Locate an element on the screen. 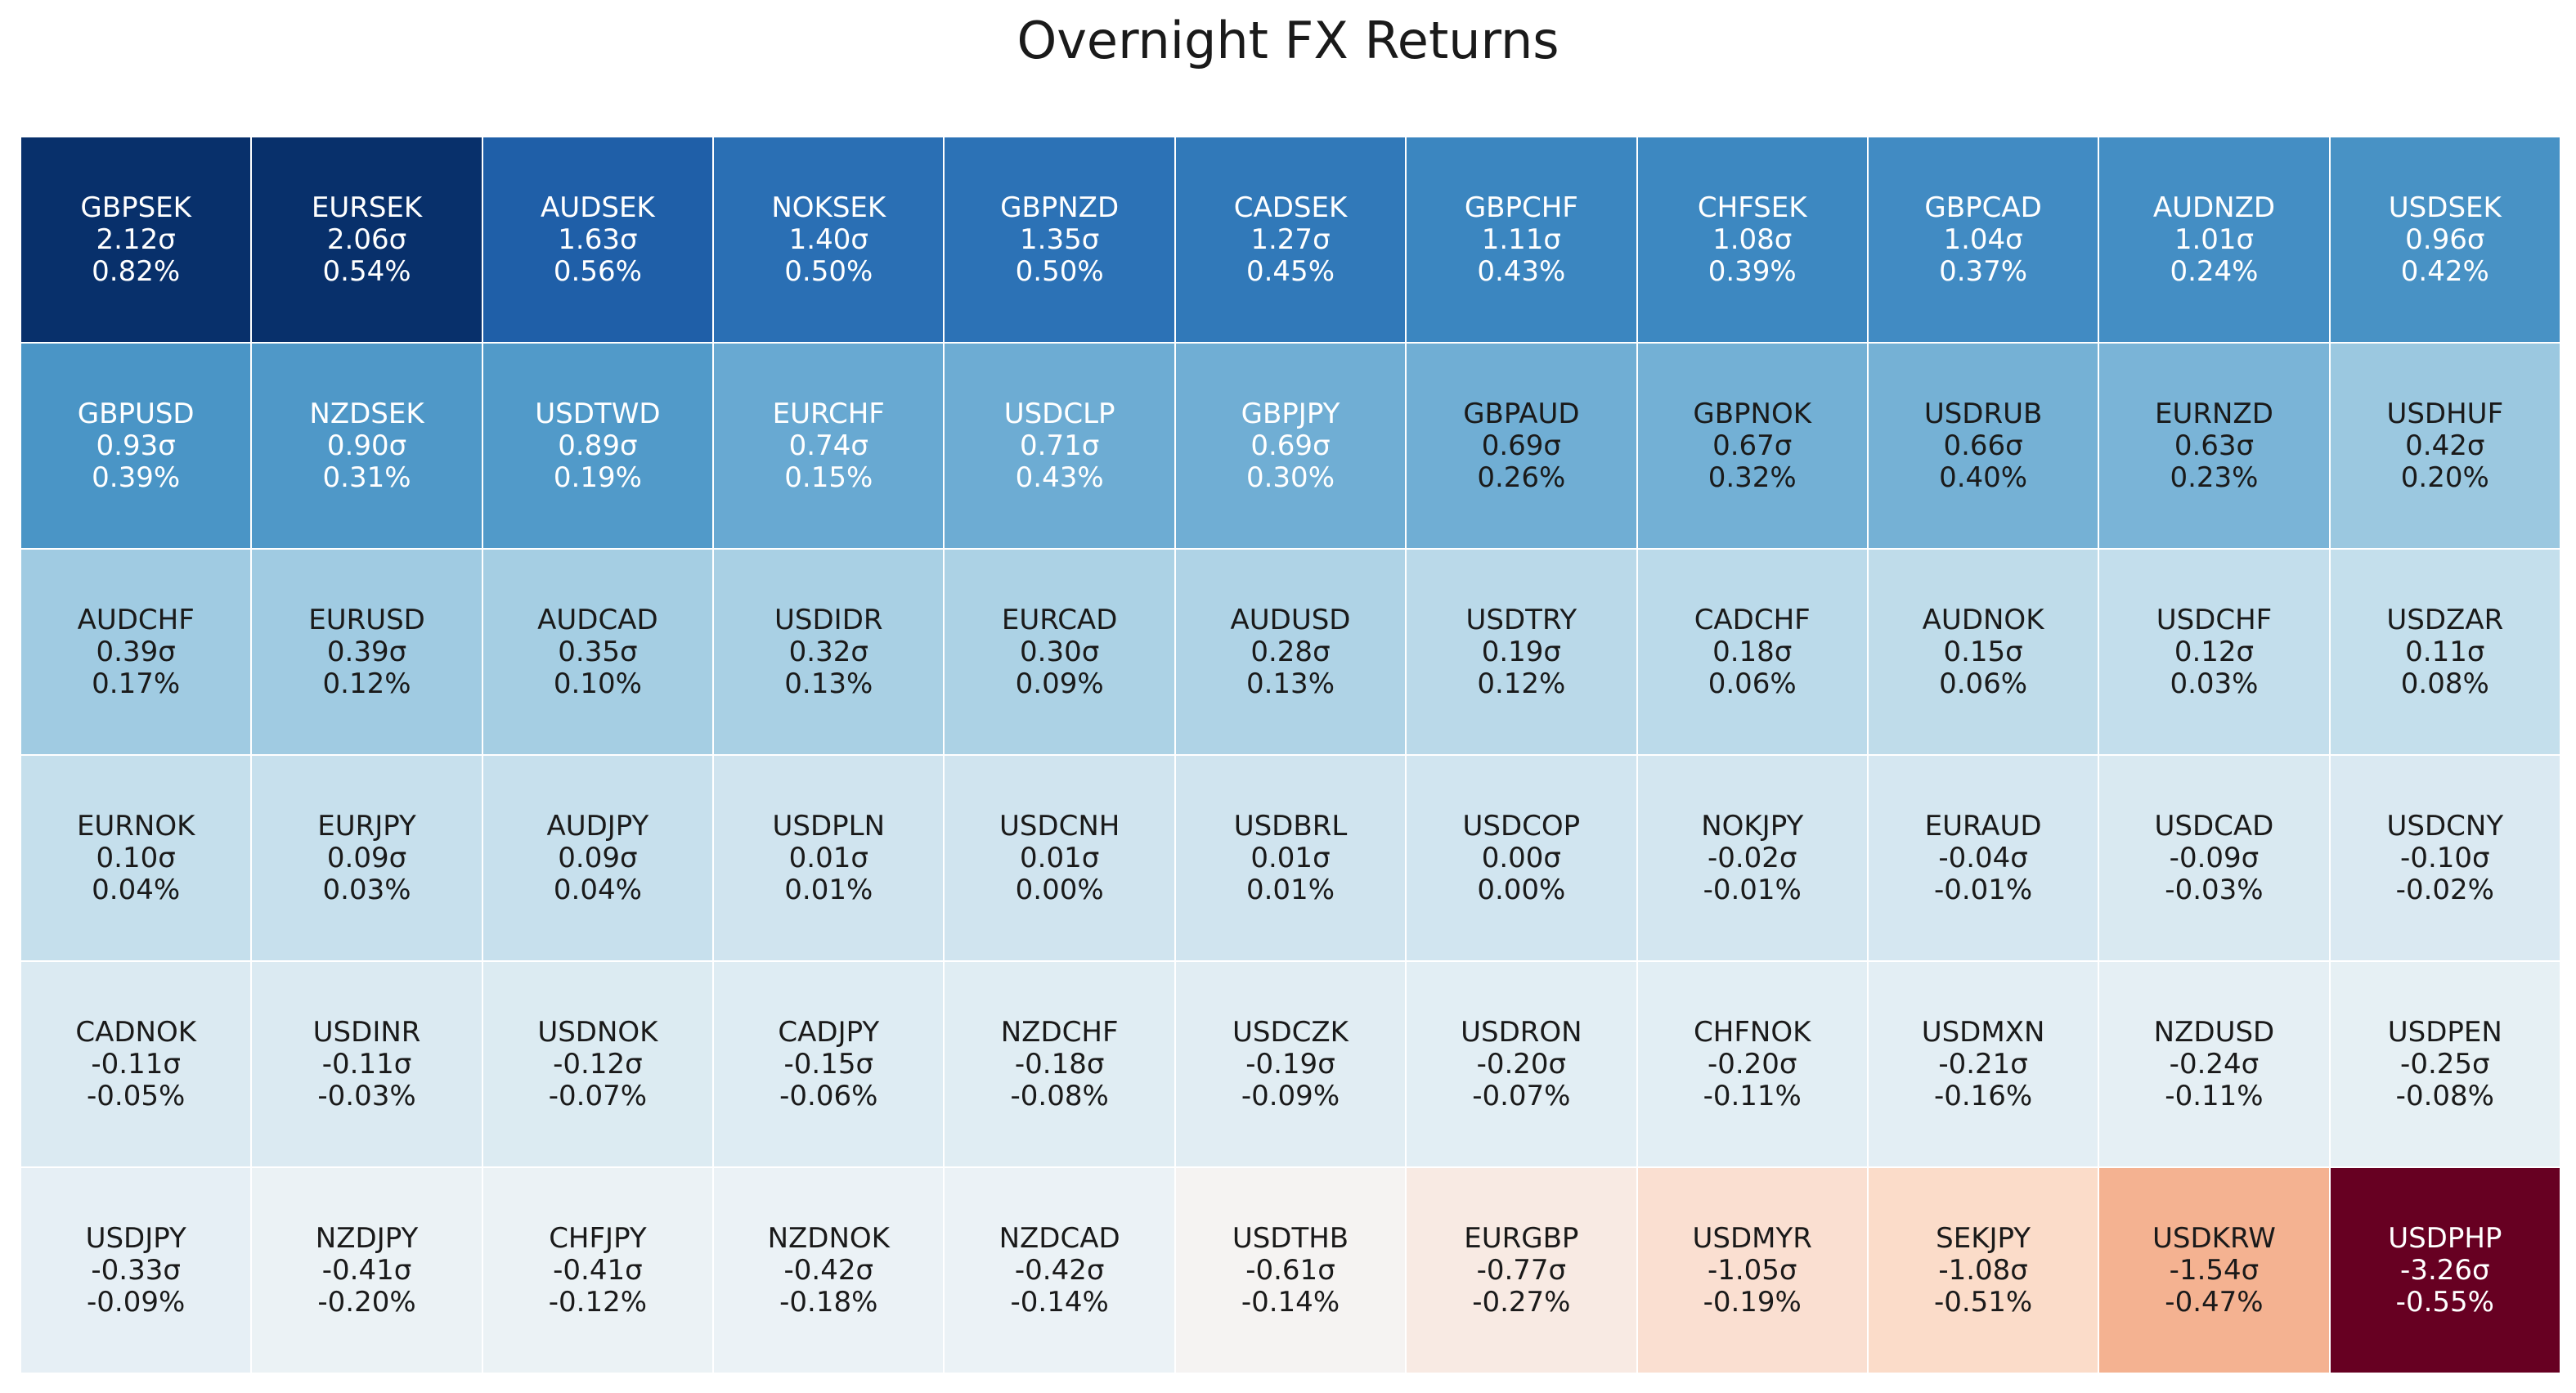 The width and height of the screenshot is (2576, 1393). cell-return-label: 0.50% is located at coordinates (828, 271).